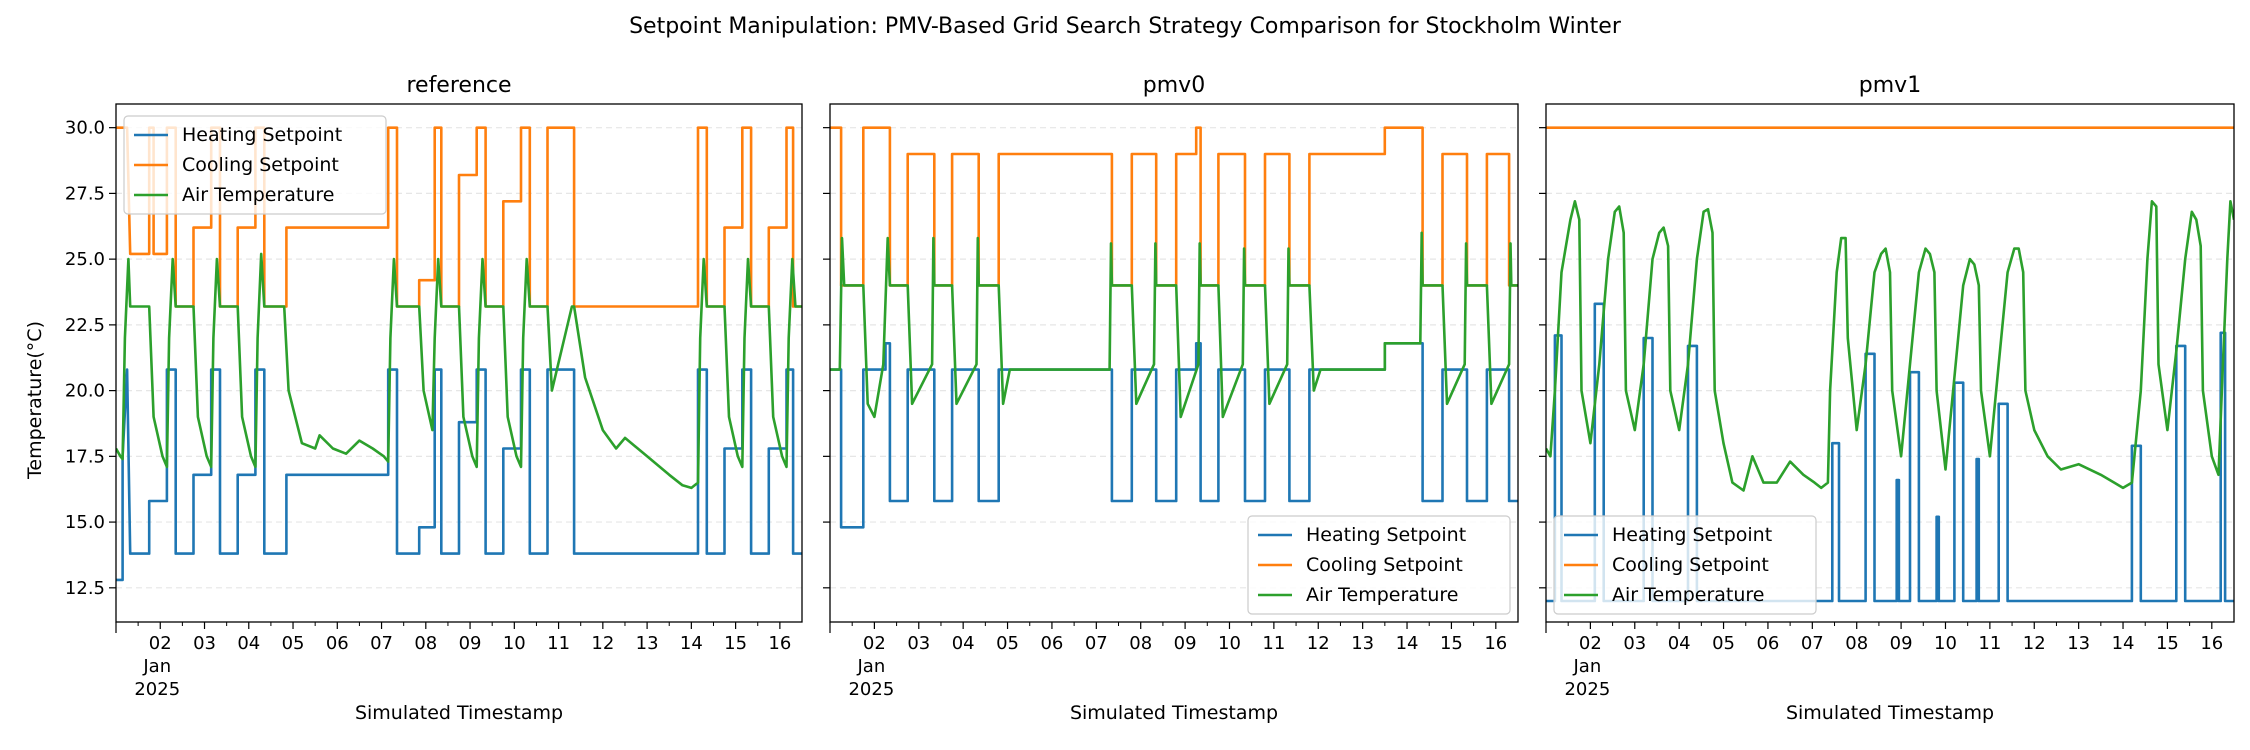  Describe the element at coordinates (1174, 85) in the screenshot. I see `panel-title: pmv0` at that location.